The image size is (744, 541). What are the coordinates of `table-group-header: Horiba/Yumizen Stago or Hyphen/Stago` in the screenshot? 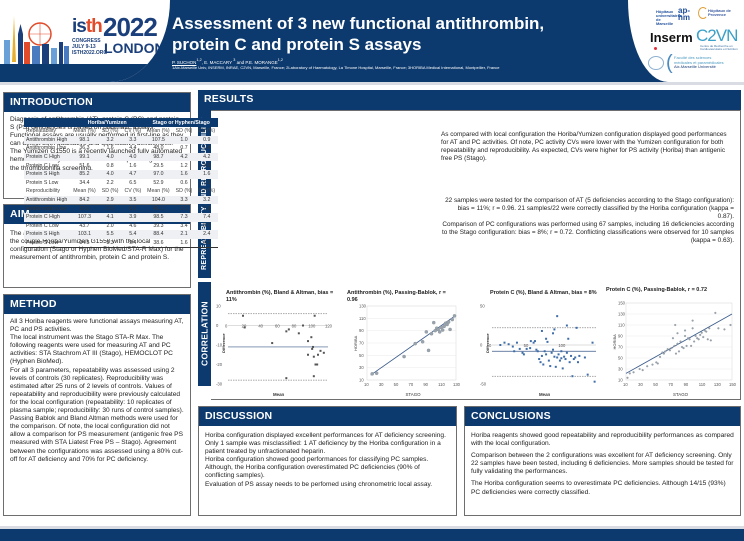 It's located at (121, 122).